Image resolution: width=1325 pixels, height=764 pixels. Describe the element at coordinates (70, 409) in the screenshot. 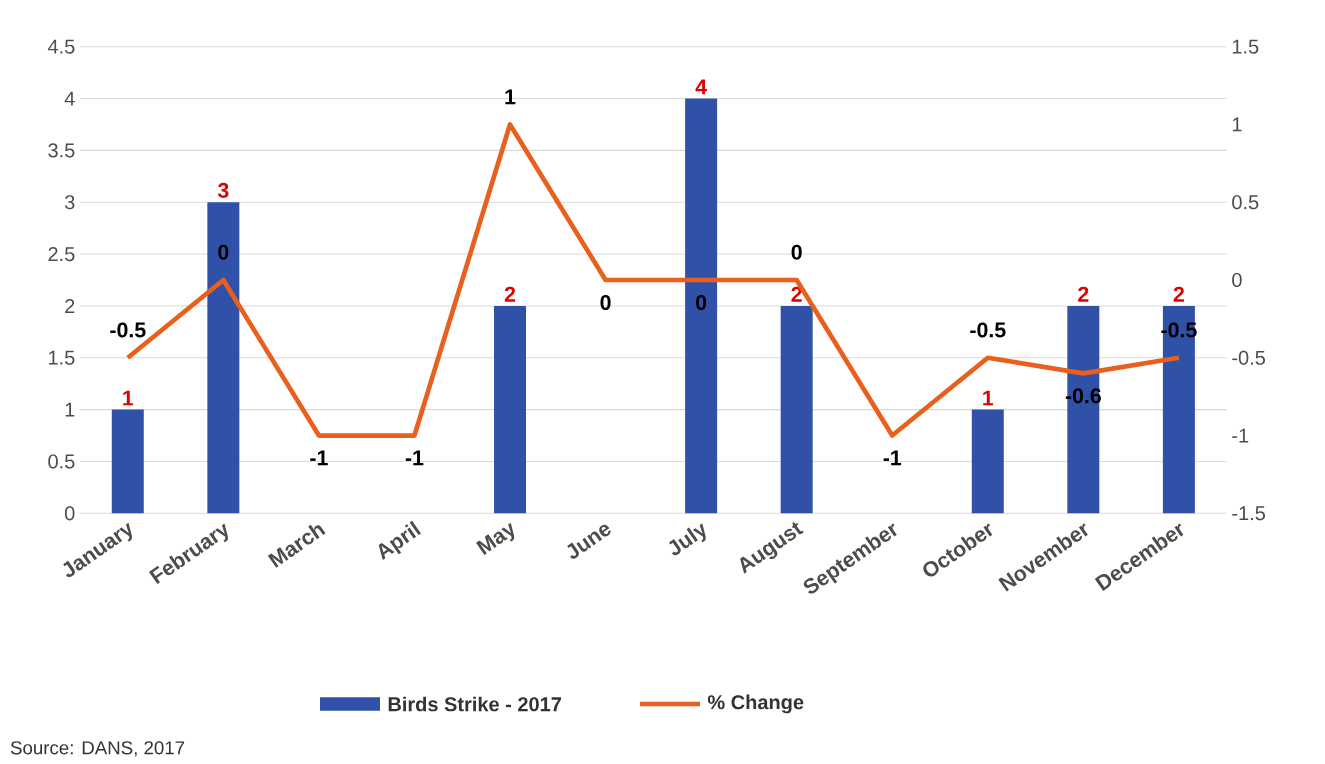

I see `y-tick-label: 1` at that location.